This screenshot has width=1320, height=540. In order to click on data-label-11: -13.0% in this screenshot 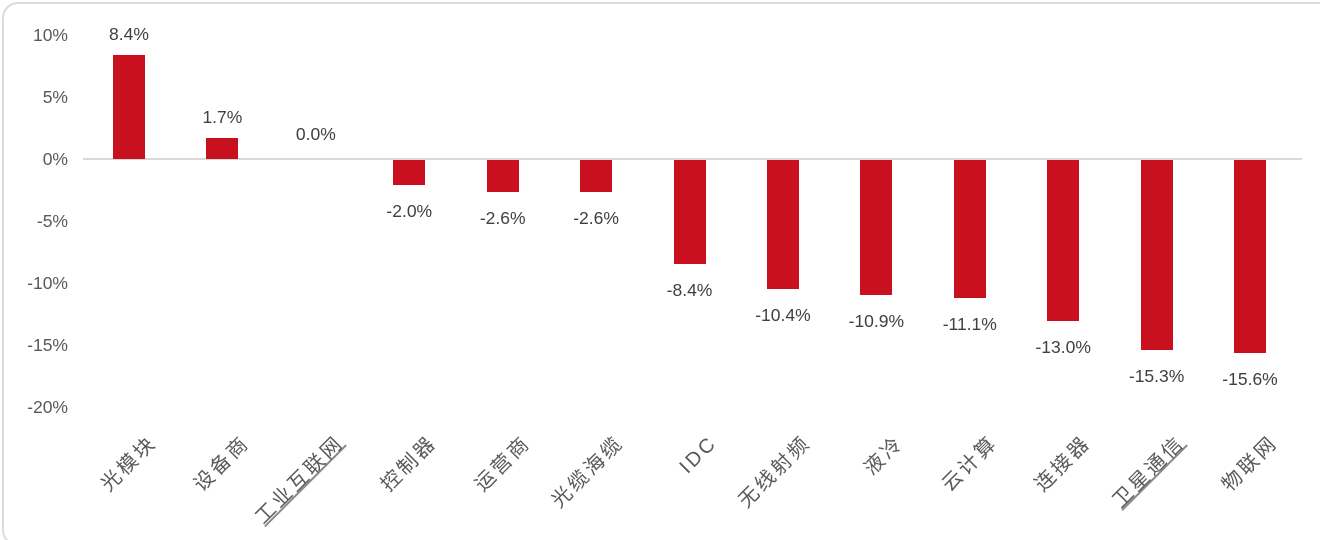, I will do `click(1063, 347)`.